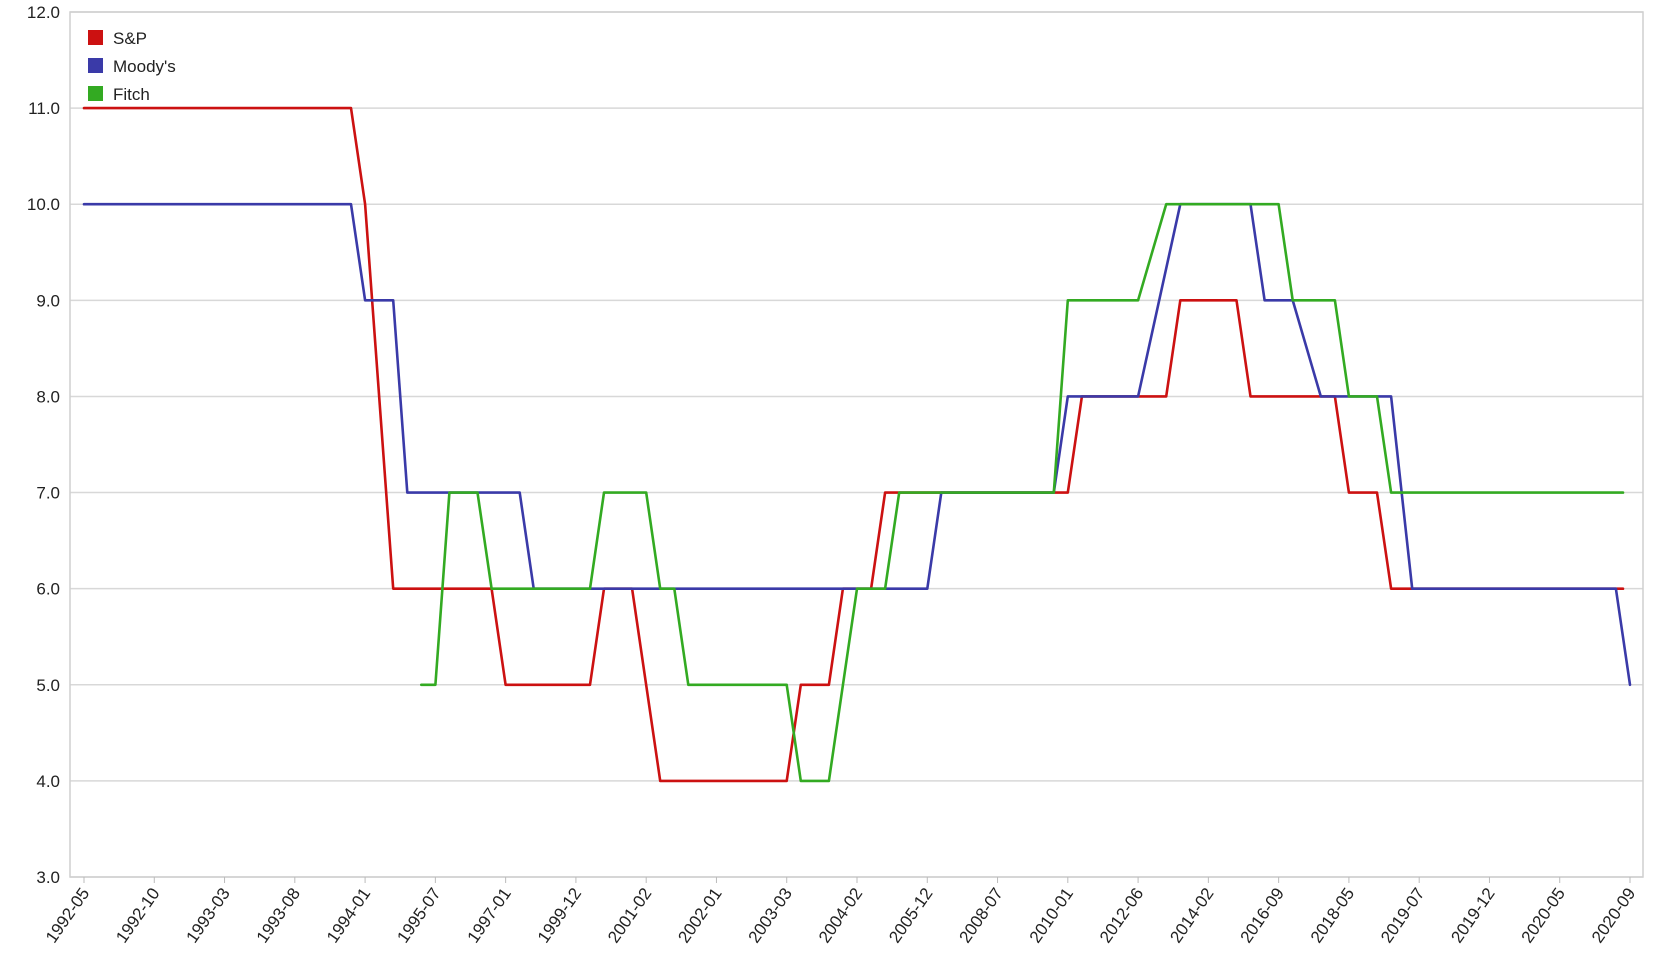  I want to click on legend-swatch-s-p, so click(95, 37).